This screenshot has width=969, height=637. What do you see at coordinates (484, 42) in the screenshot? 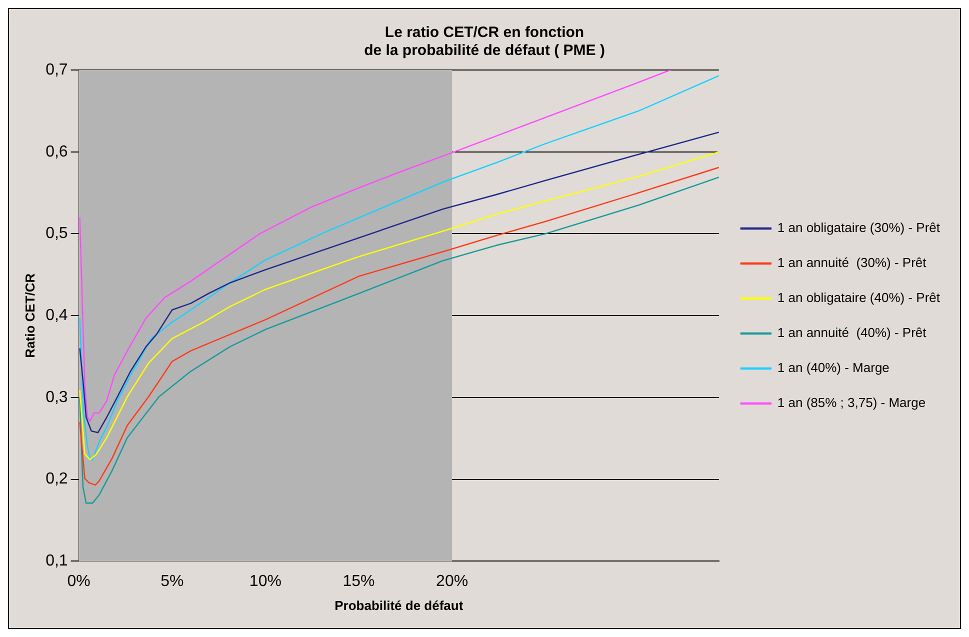
I see `chart-title: Le ratio CET/CR en fonction de la probabilité de défaut ( PME )` at bounding box center [484, 42].